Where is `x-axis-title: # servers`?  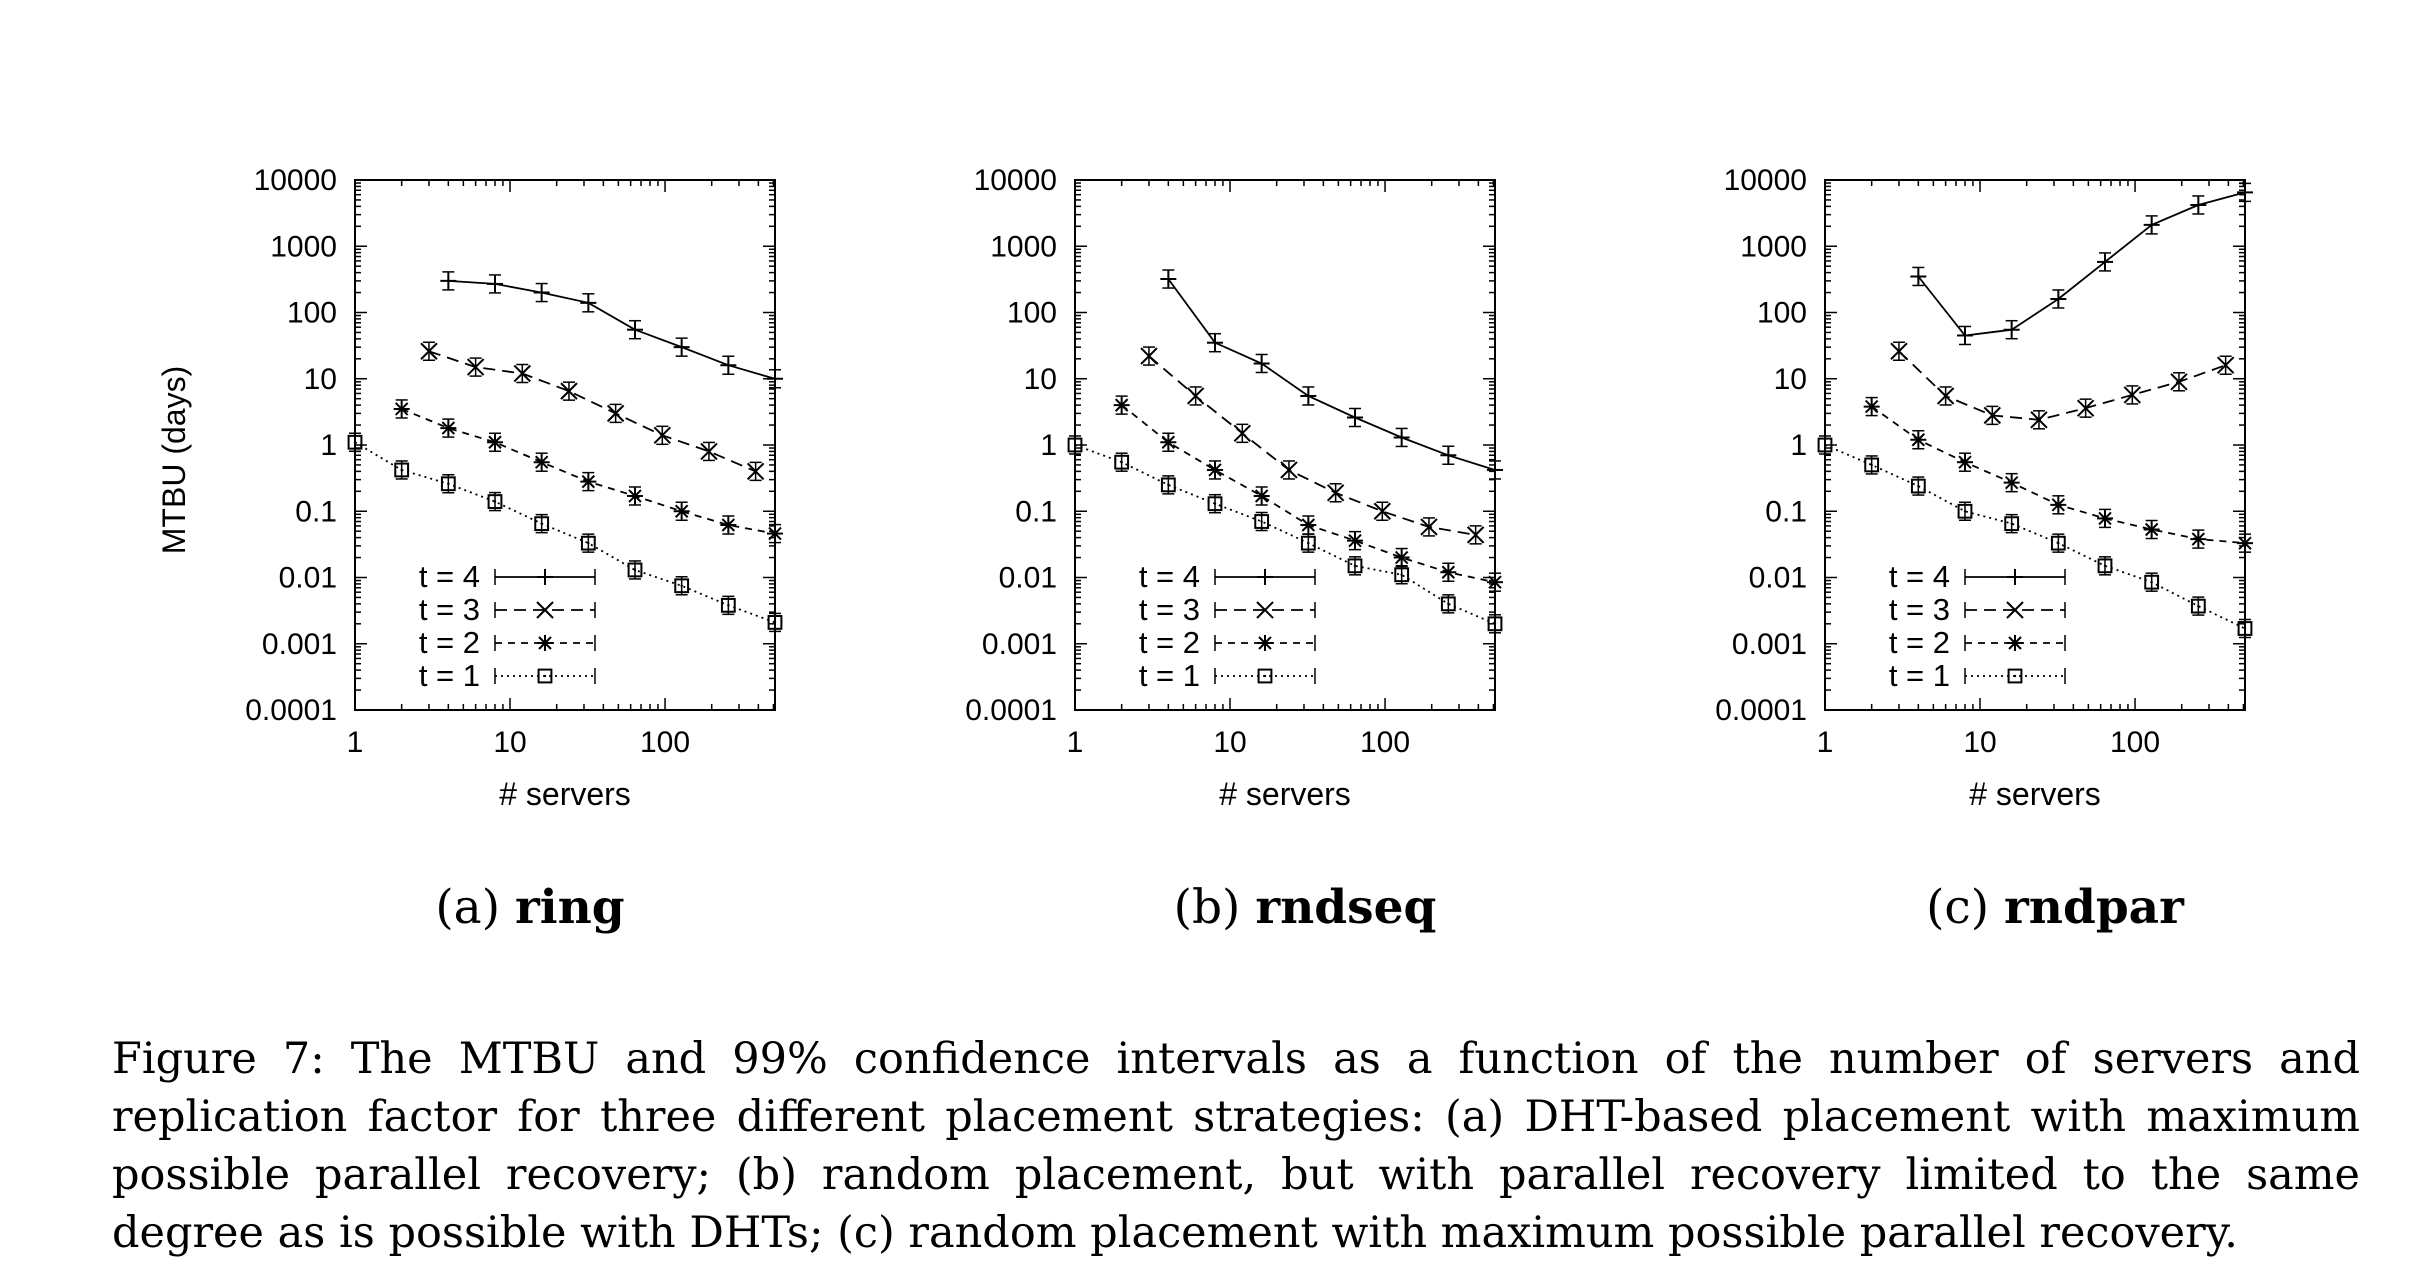
x-axis-title: # servers is located at coordinates (565, 794).